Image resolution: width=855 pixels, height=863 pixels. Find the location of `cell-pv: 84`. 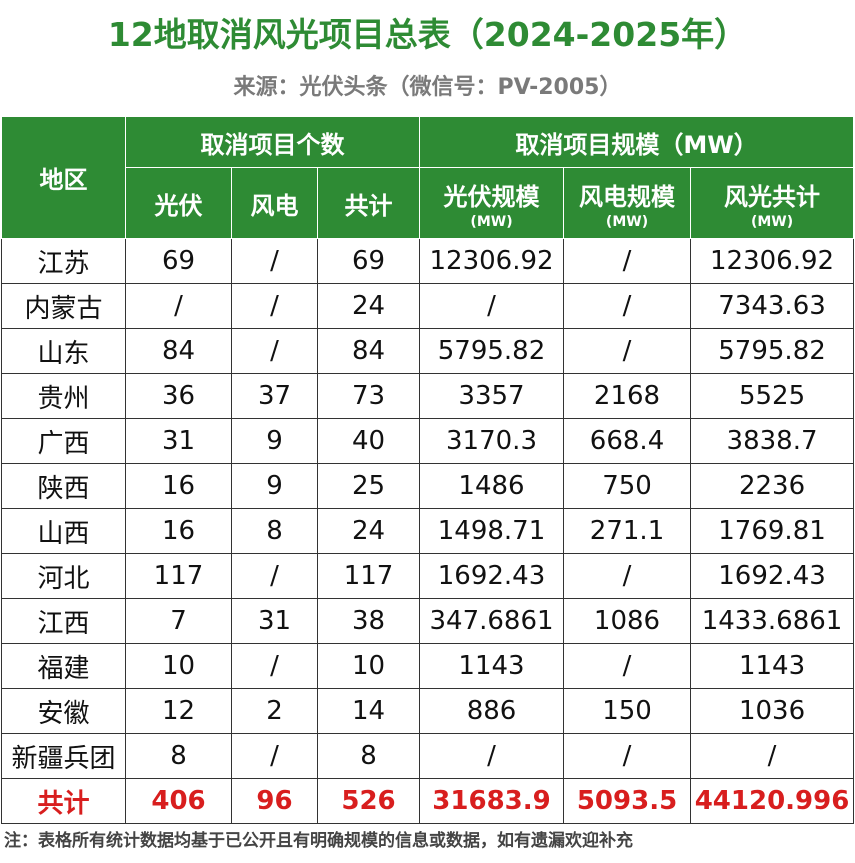

cell-pv: 84 is located at coordinates (178, 351).